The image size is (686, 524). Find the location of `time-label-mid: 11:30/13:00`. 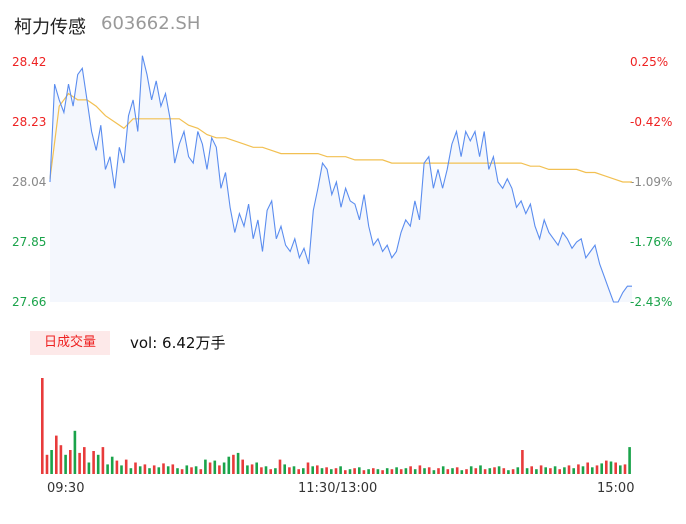

time-label-mid: 11:30/13:00 is located at coordinates (338, 488).